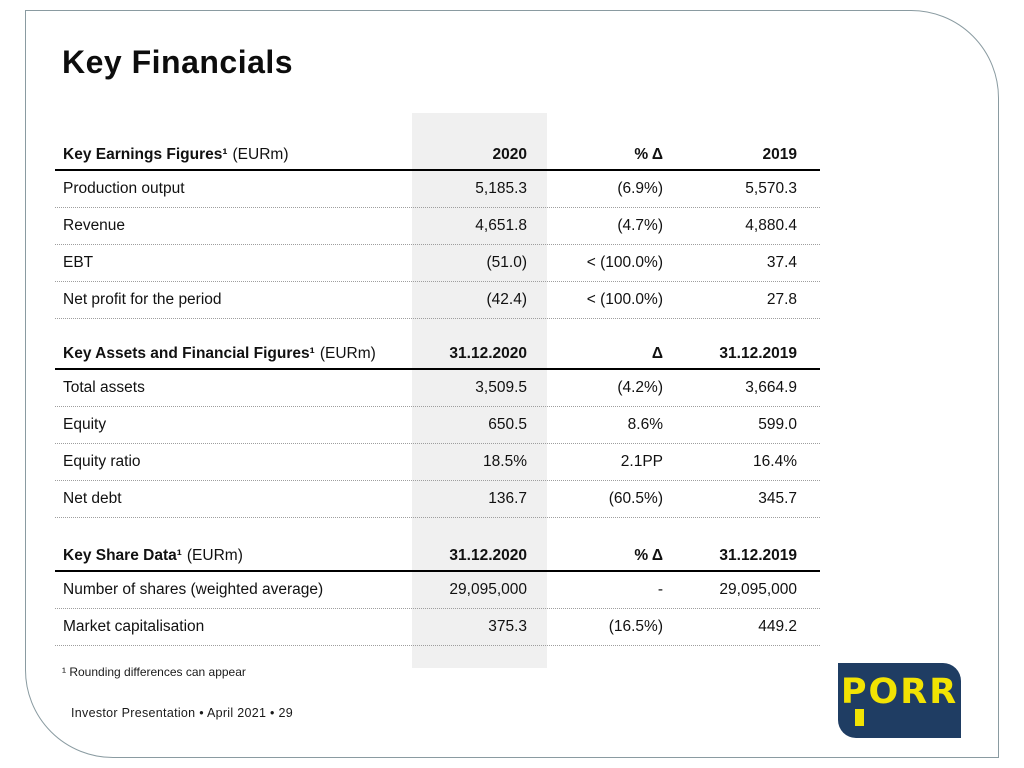 This screenshot has height=768, width=1024. I want to click on table-title-text: Key Share Data¹, so click(122, 555).